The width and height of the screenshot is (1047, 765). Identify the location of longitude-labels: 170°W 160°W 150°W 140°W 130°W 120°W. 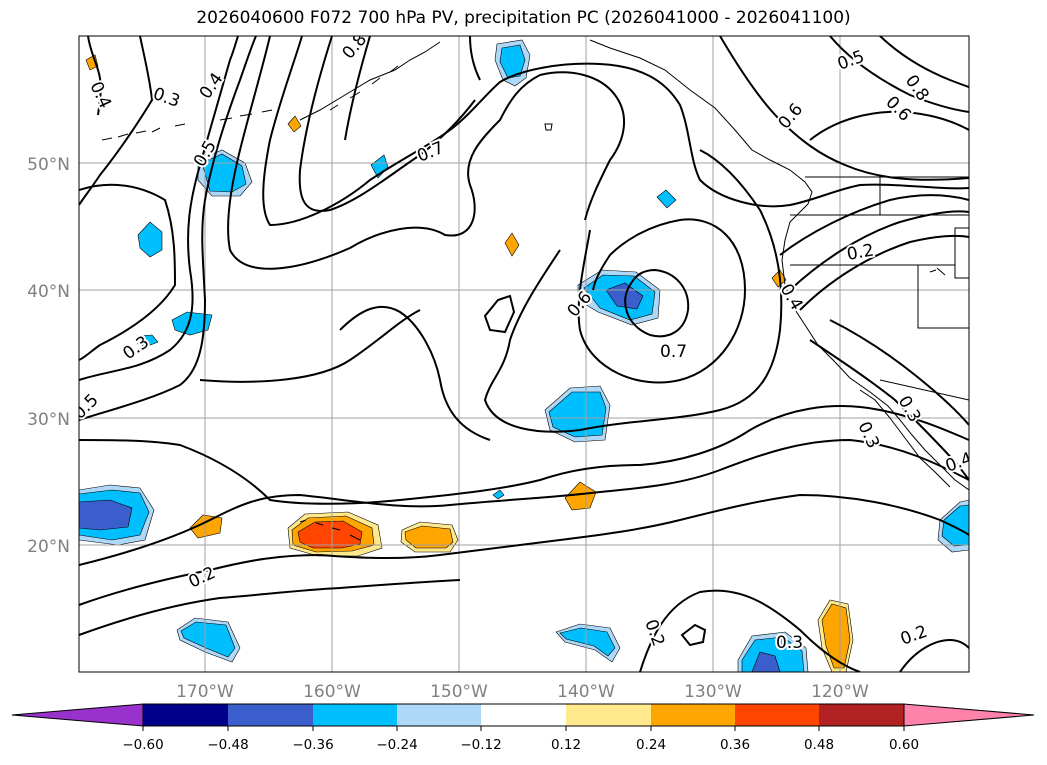
(522, 692).